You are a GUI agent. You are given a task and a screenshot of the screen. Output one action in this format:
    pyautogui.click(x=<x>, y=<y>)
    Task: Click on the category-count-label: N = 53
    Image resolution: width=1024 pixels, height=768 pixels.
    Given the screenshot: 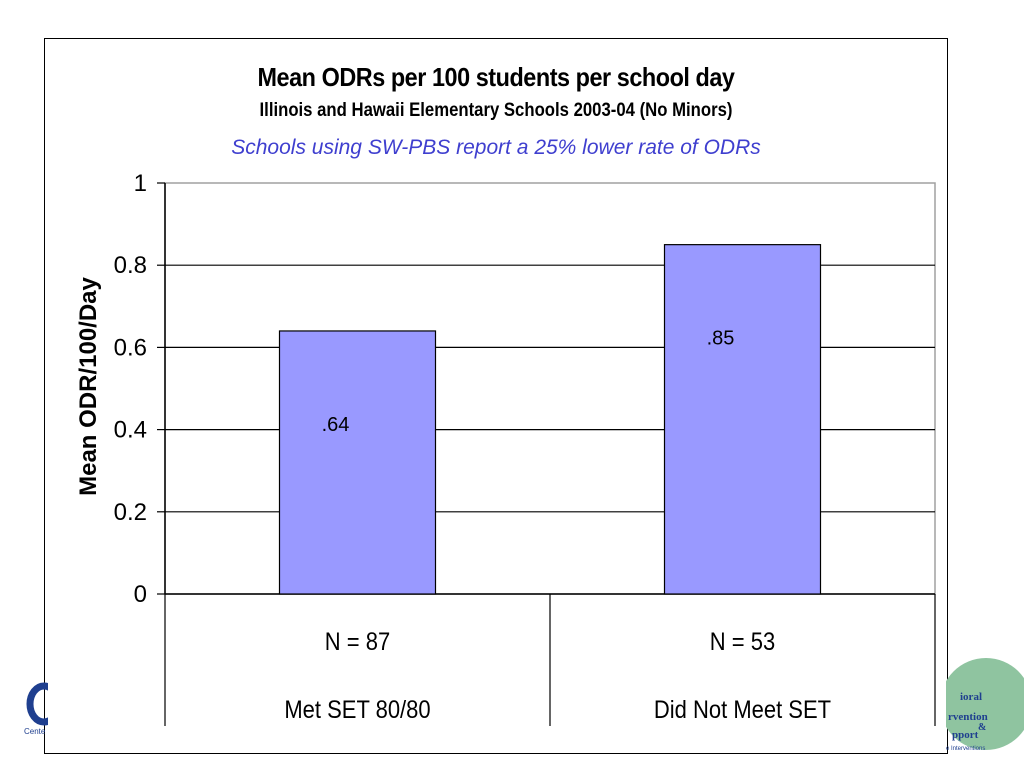 What is the action you would take?
    pyautogui.click(x=742, y=642)
    